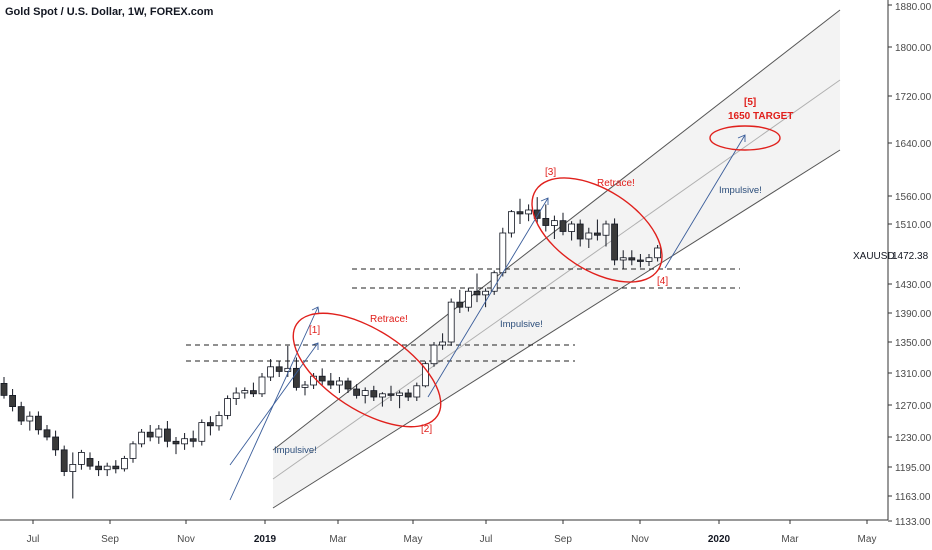 Image resolution: width=932 pixels, height=550 pixels. I want to click on y-tick-label: 1880.00, so click(913, 7).